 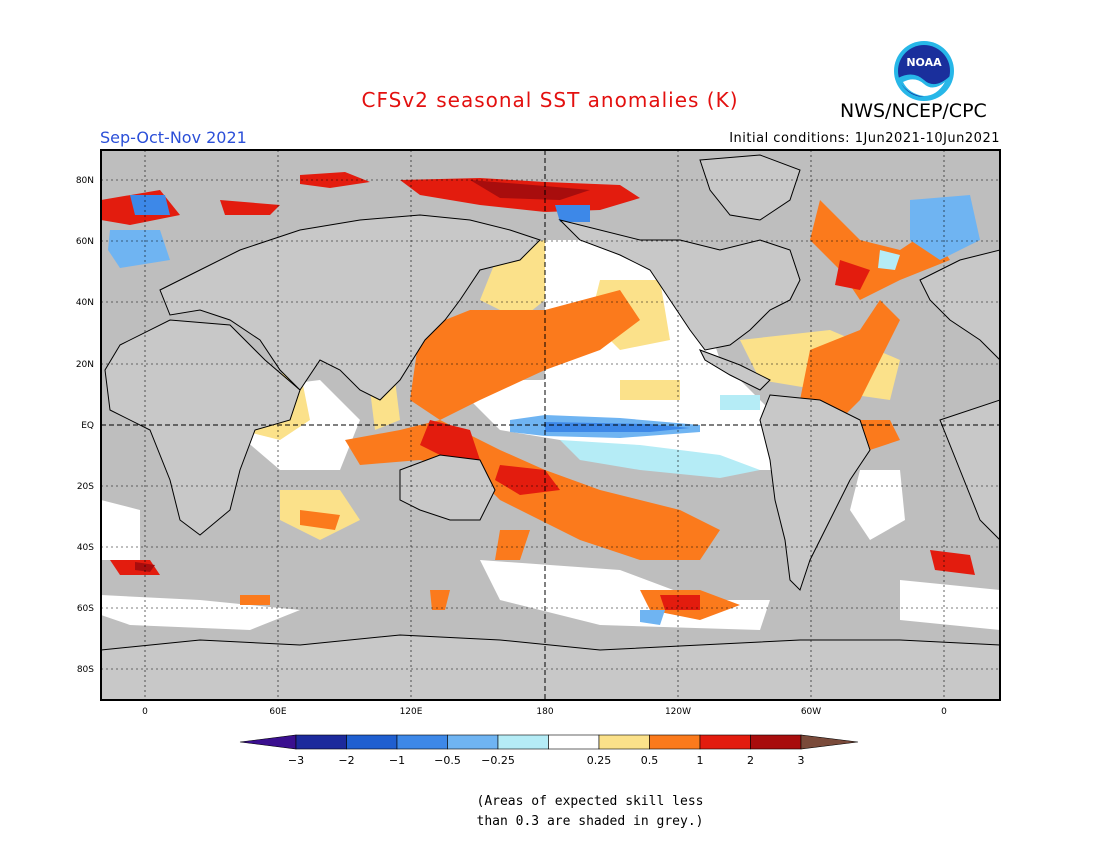 What do you see at coordinates (811, 712) in the screenshot?
I see `lon-label: 60W` at bounding box center [811, 712].